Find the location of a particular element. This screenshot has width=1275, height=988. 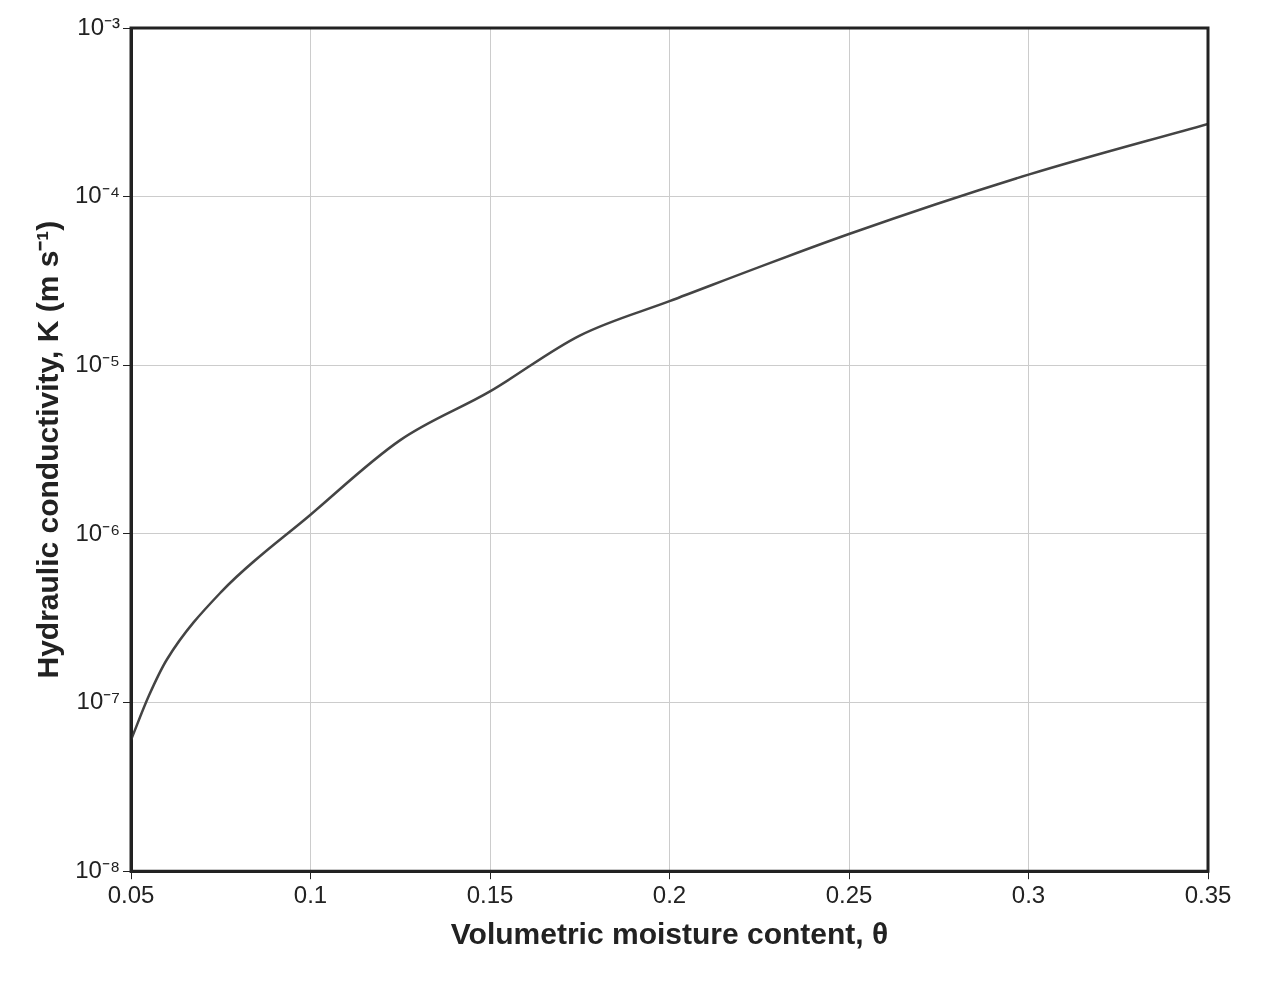

x-tick-label: 0.15 is located at coordinates (490, 895).